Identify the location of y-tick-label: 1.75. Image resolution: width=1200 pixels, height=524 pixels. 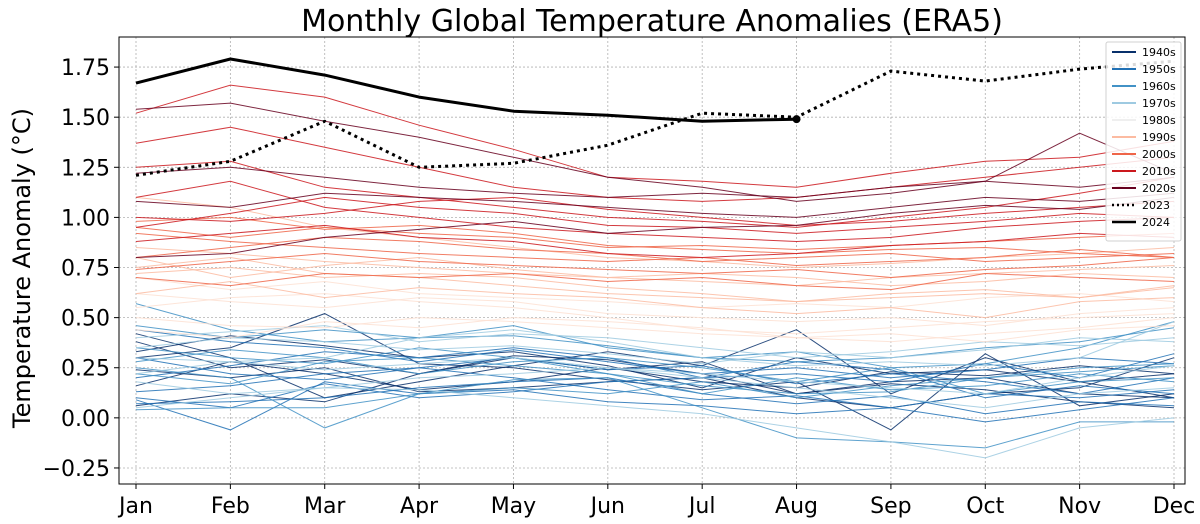
(85, 68).